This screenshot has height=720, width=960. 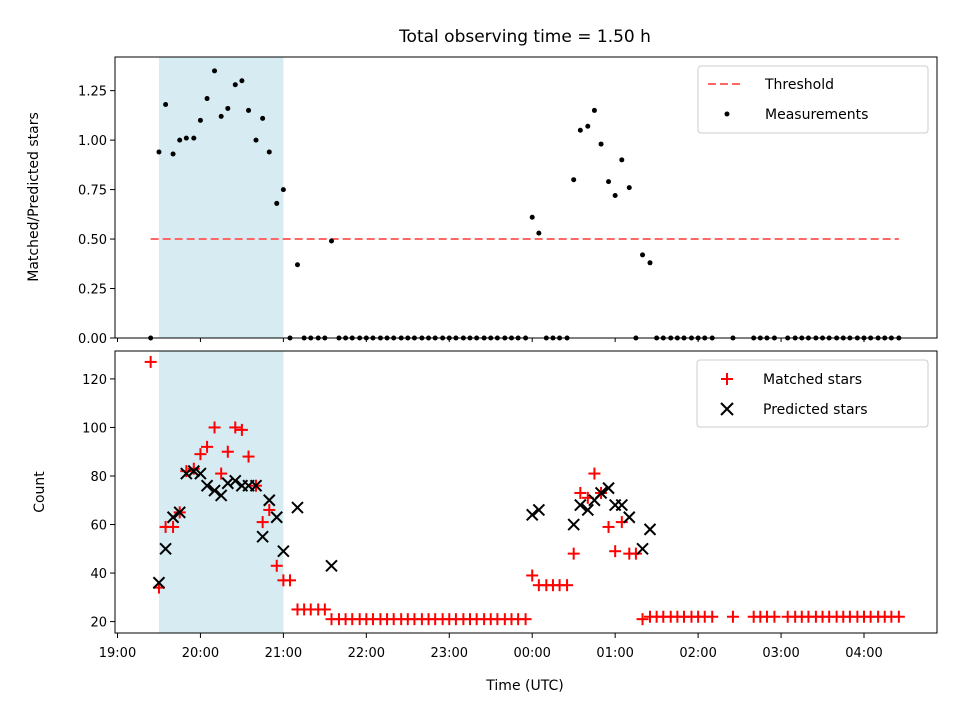 I want to click on bottom-legend-box, so click(x=812, y=393).